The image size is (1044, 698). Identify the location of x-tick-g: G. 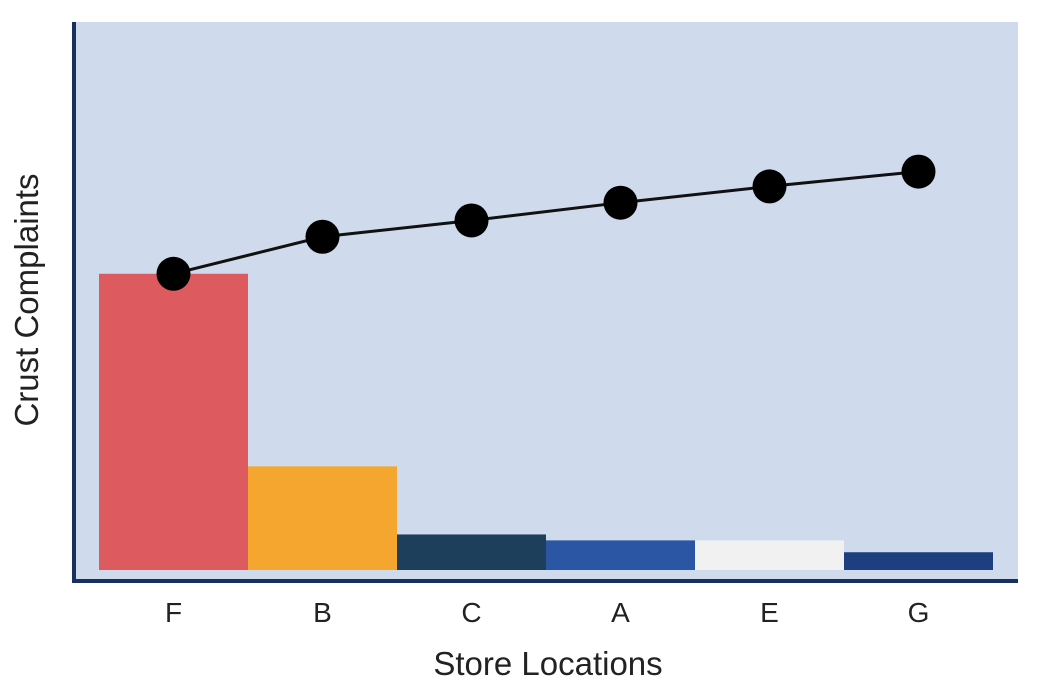
(919, 612).